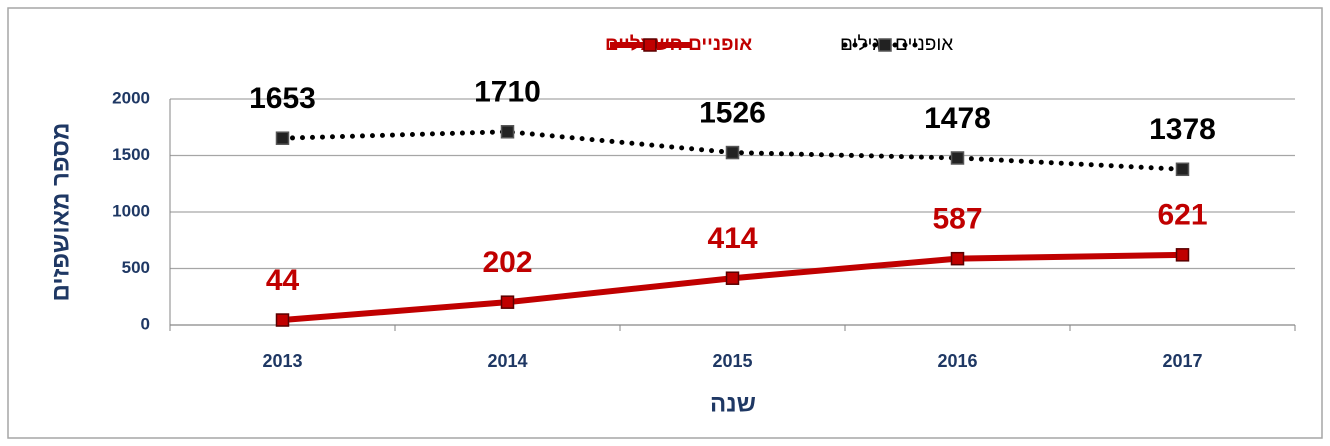 This screenshot has width=1330, height=446. What do you see at coordinates (131, 210) in the screenshot?
I see `y-tick-label: 1000` at bounding box center [131, 210].